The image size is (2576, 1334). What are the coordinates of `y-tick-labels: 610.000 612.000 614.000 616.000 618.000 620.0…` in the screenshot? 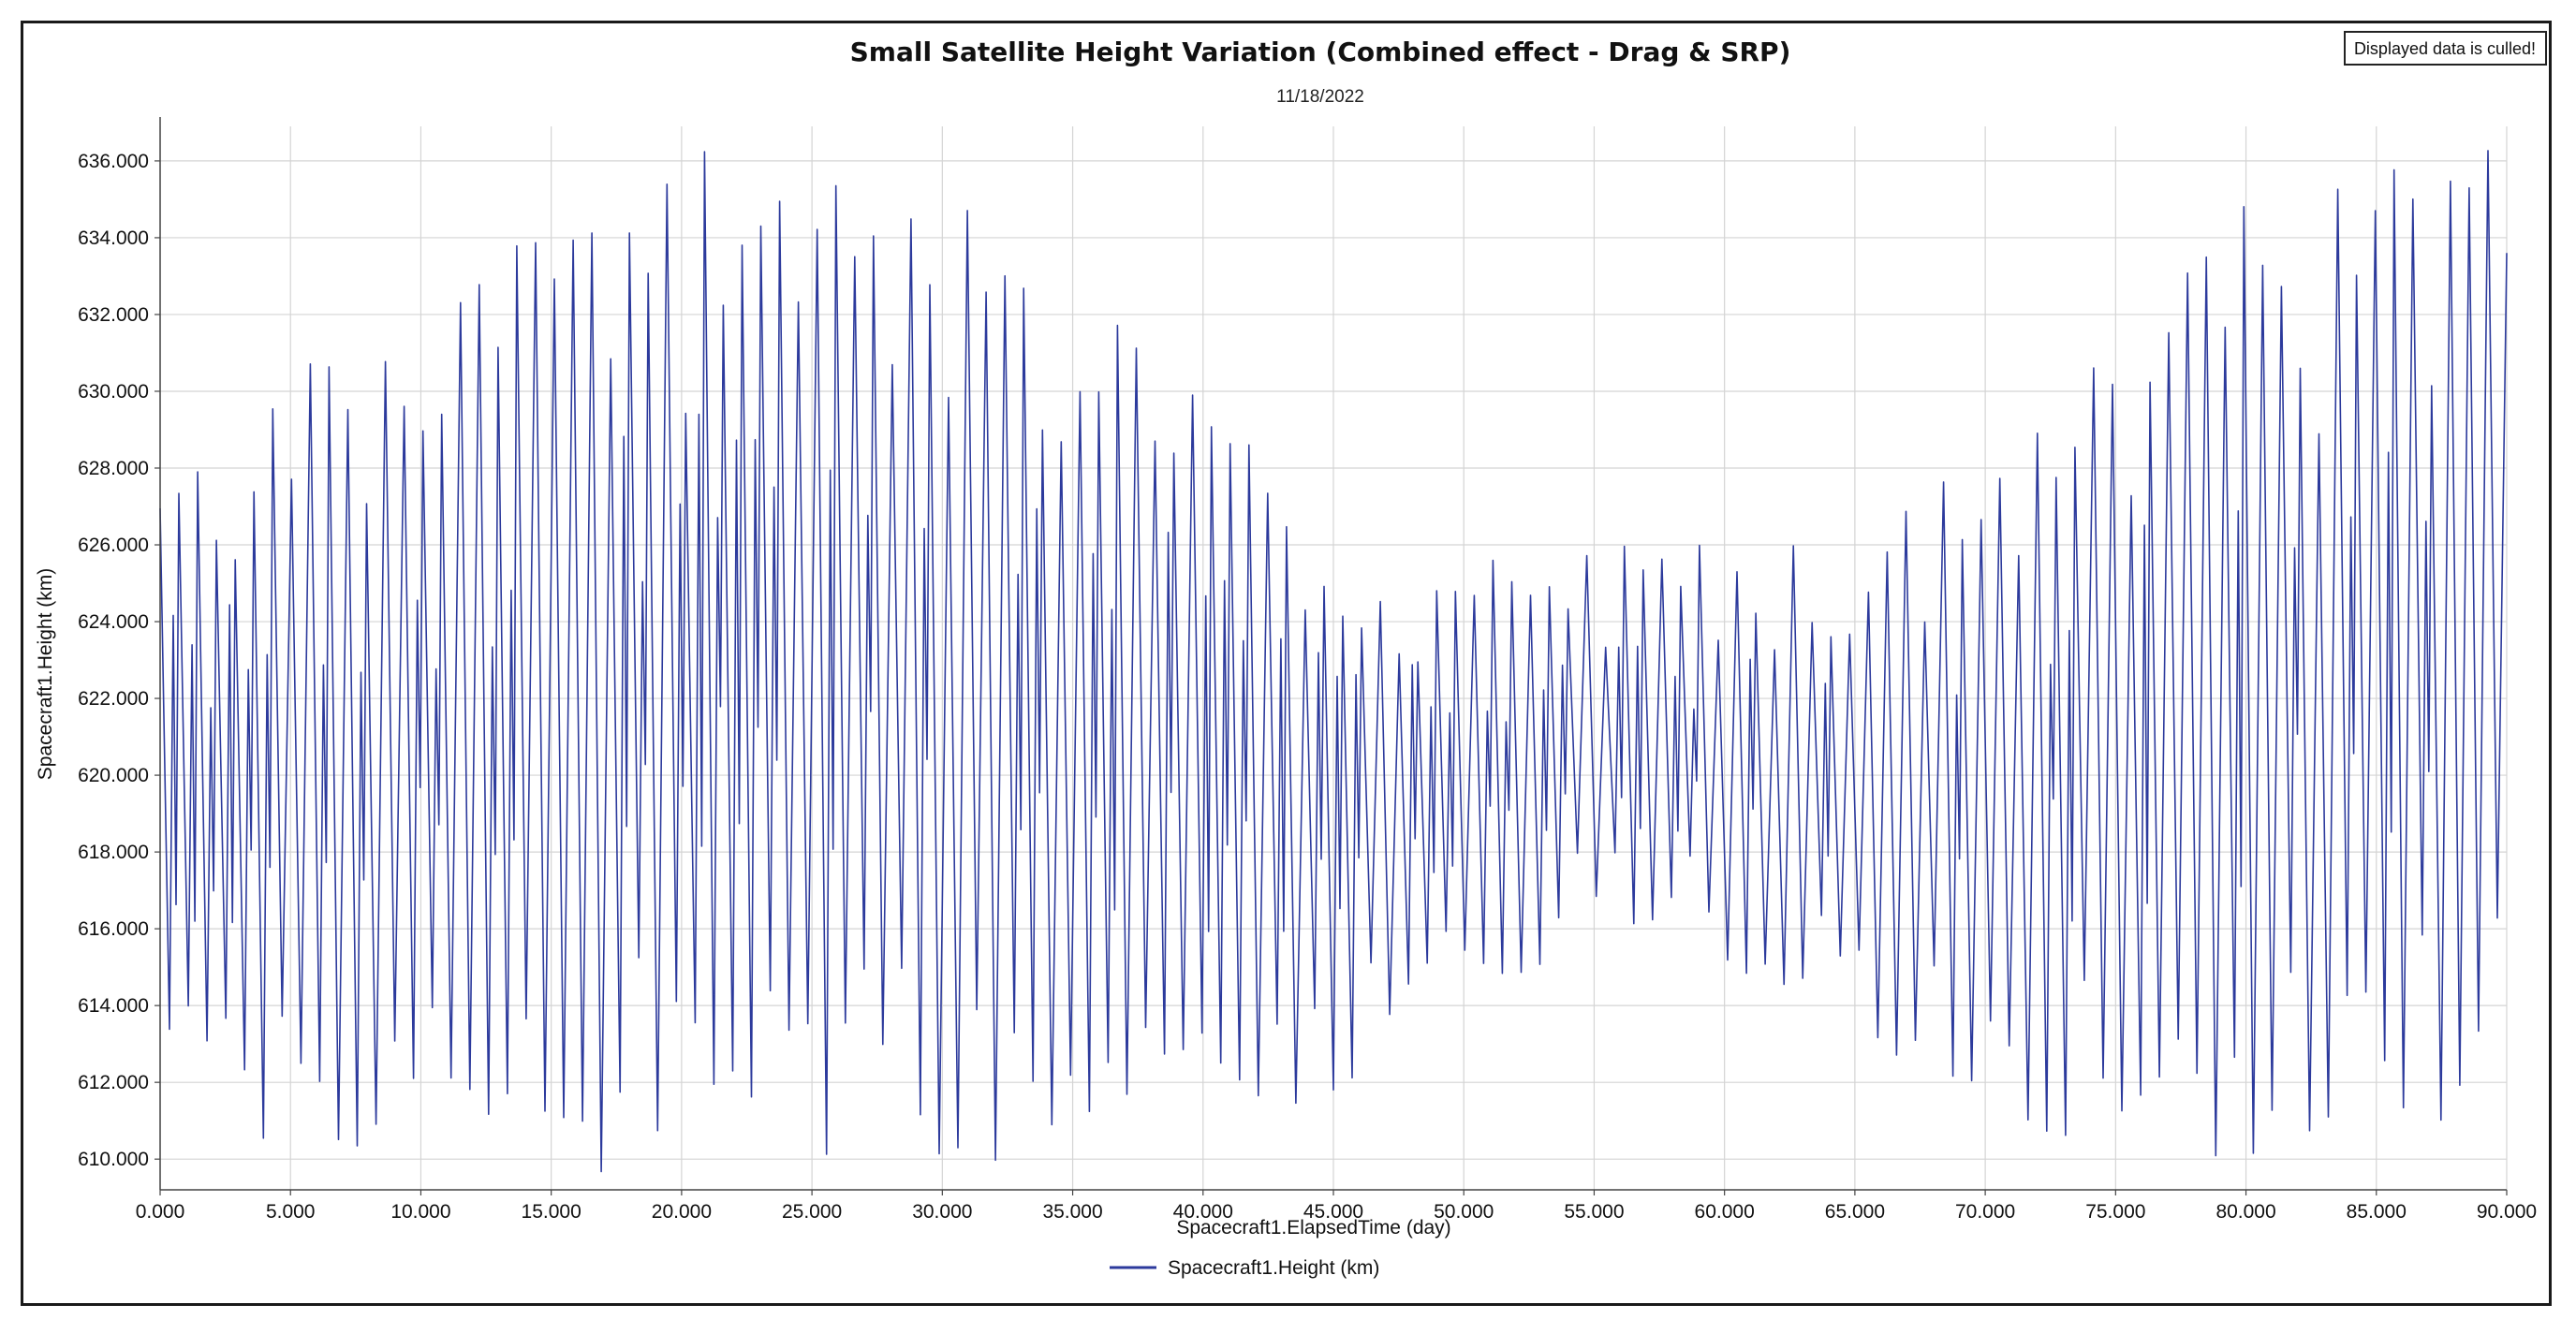 It's located at (119, 660).